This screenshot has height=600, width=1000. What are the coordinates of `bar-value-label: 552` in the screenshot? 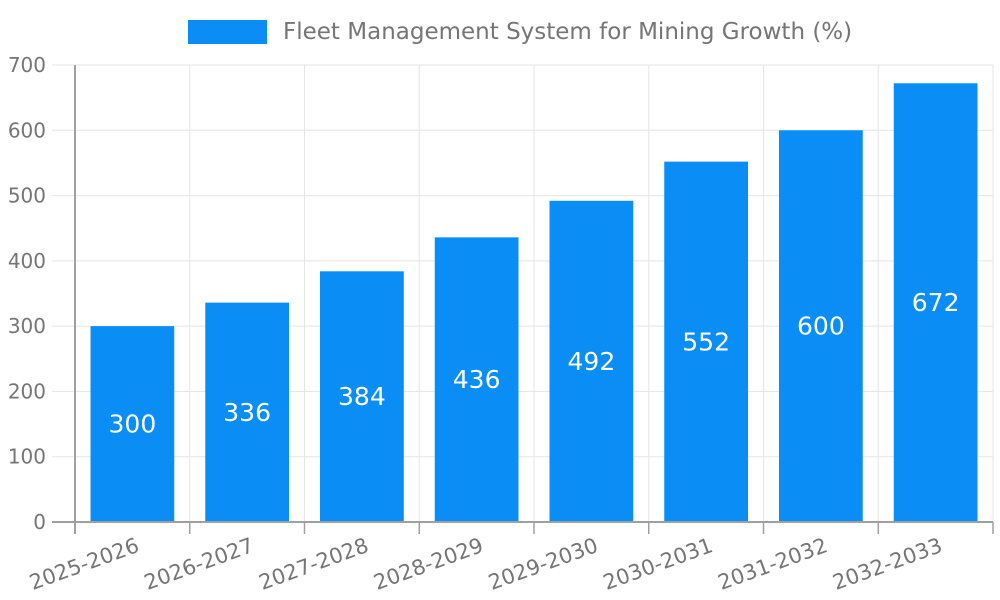 It's located at (706, 341).